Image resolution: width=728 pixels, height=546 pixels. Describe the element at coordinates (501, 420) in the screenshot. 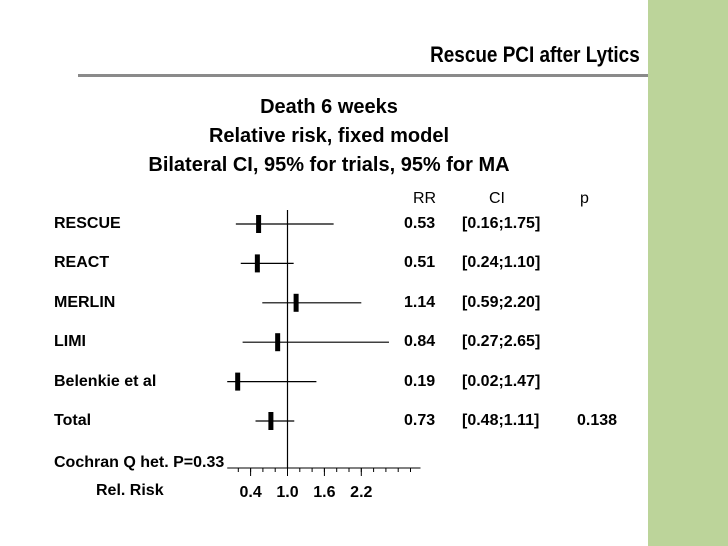

I see `row-ci-value: [0.48;1.11]` at that location.